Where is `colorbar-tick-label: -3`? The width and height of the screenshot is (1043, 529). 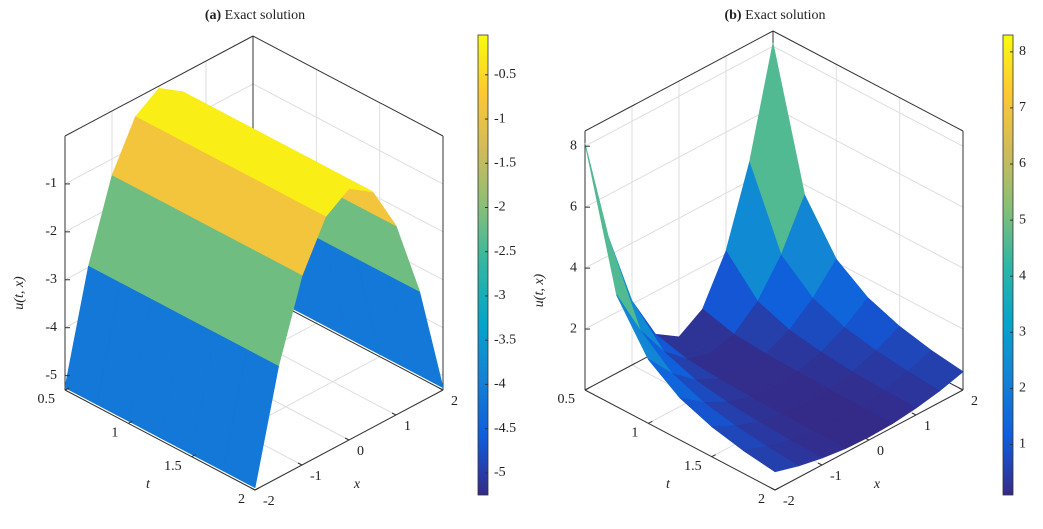
colorbar-tick-label: -3 is located at coordinates (500, 295).